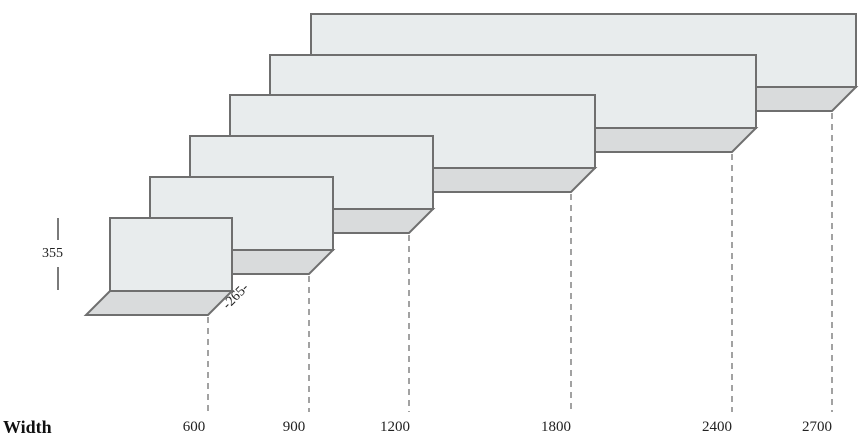 The width and height of the screenshot is (866, 442). I want to click on width-label-2400: 2400, so click(717, 427).